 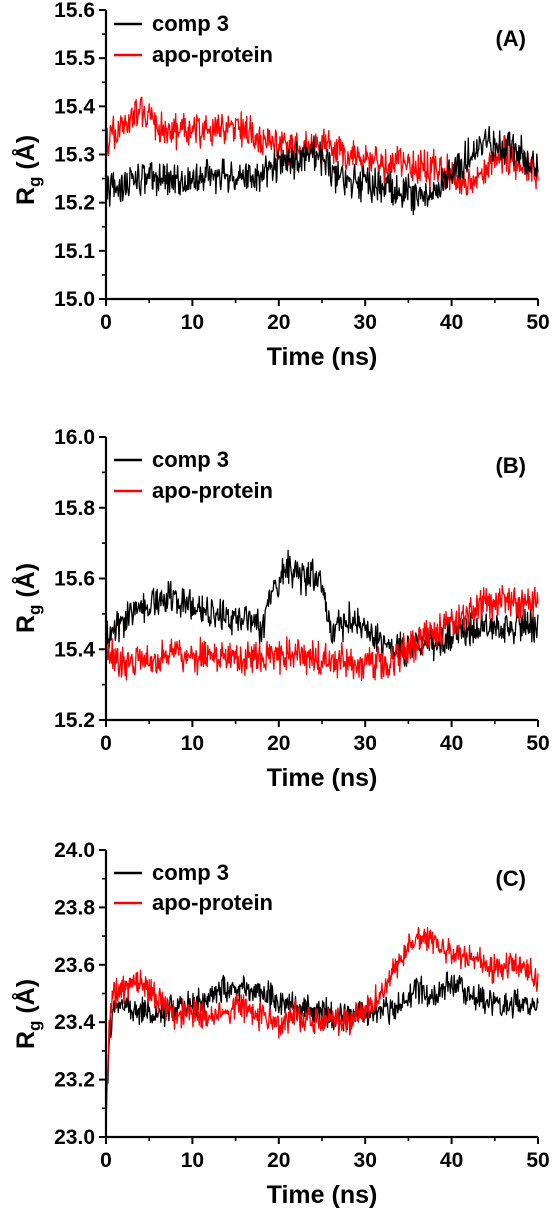 I want to click on y-tick-label: 16.0, so click(x=74, y=437).